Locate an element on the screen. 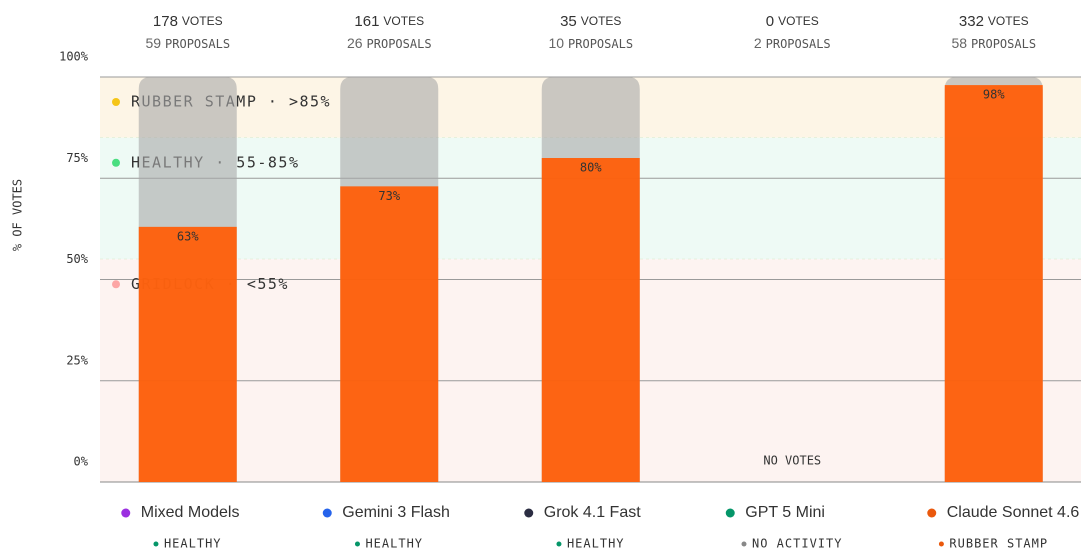 This screenshot has width=1081, height=550. status-label: NO ACTIVITY is located at coordinates (797, 543).